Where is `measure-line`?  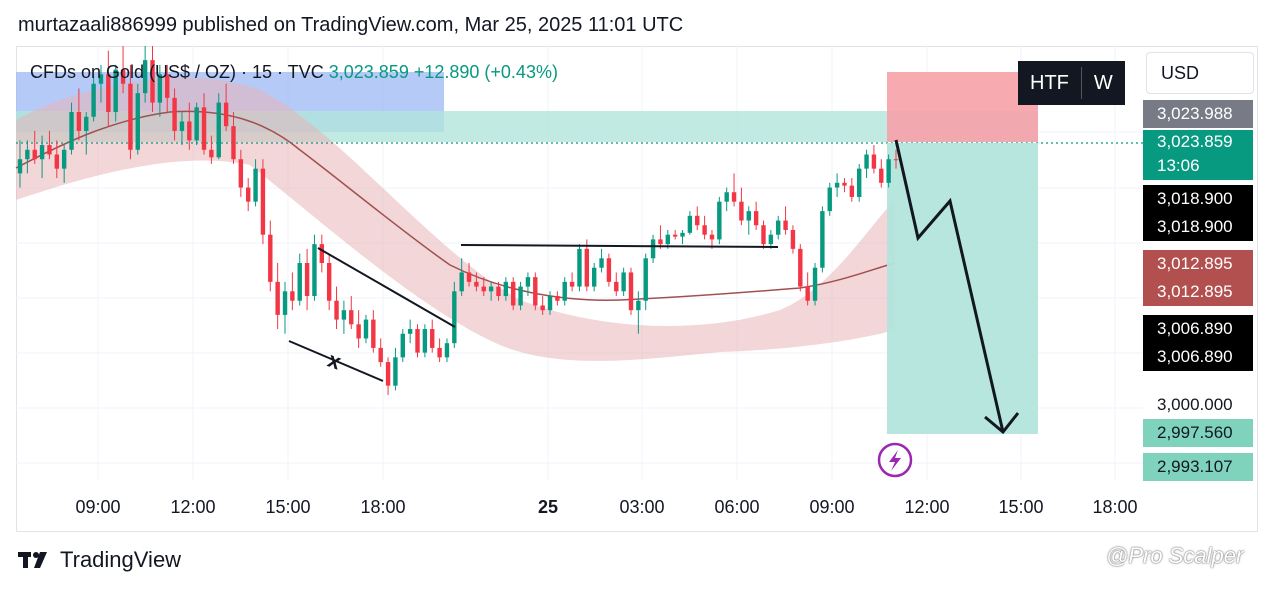
measure-line is located at coordinates (336, 361).